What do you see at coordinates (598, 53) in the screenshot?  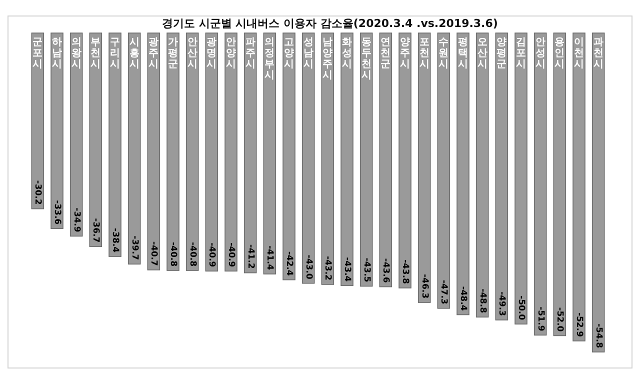 I see `x-tick-label: 과천시` at bounding box center [598, 53].